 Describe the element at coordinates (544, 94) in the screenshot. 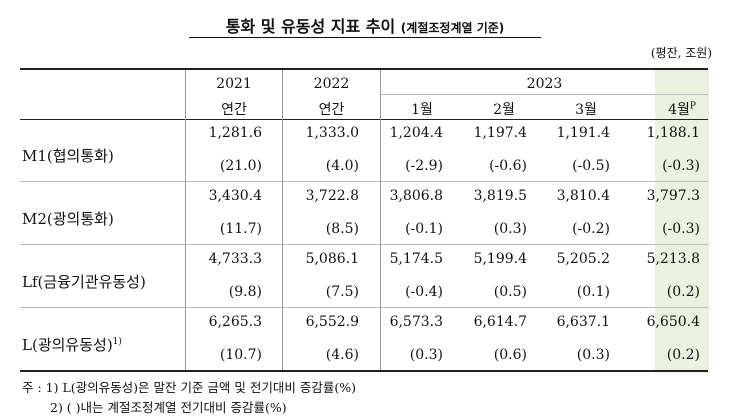

I see `year-divider` at that location.